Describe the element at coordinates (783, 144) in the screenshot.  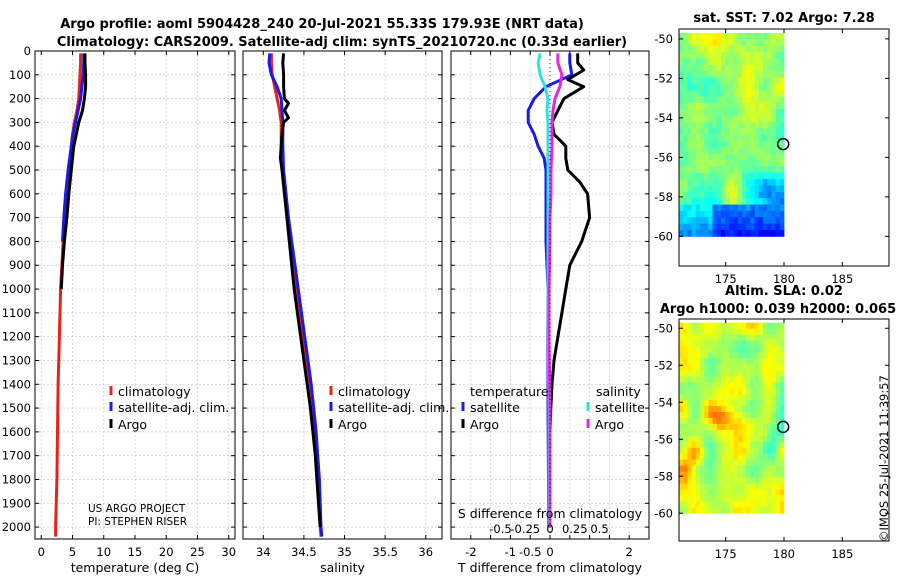
I see `argo-position-marker` at that location.